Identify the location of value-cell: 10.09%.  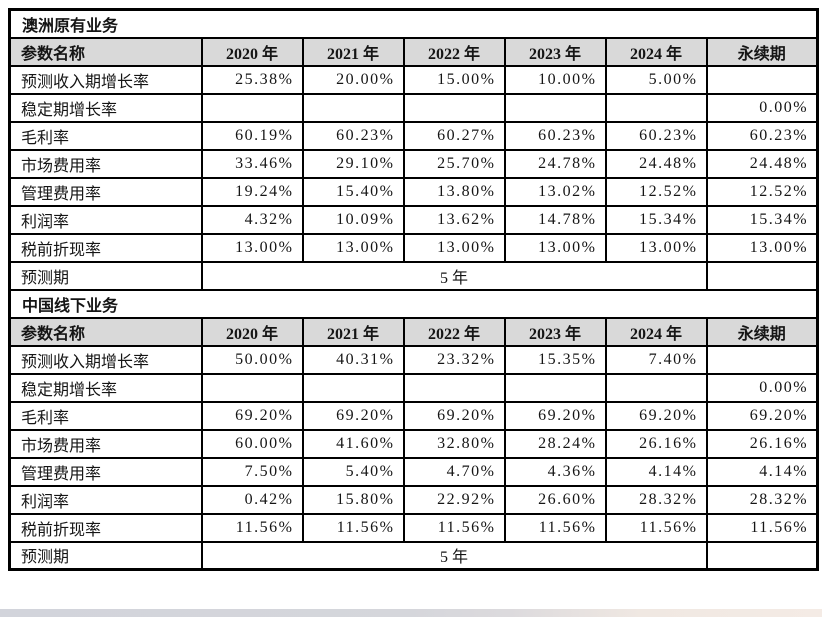
(353, 219).